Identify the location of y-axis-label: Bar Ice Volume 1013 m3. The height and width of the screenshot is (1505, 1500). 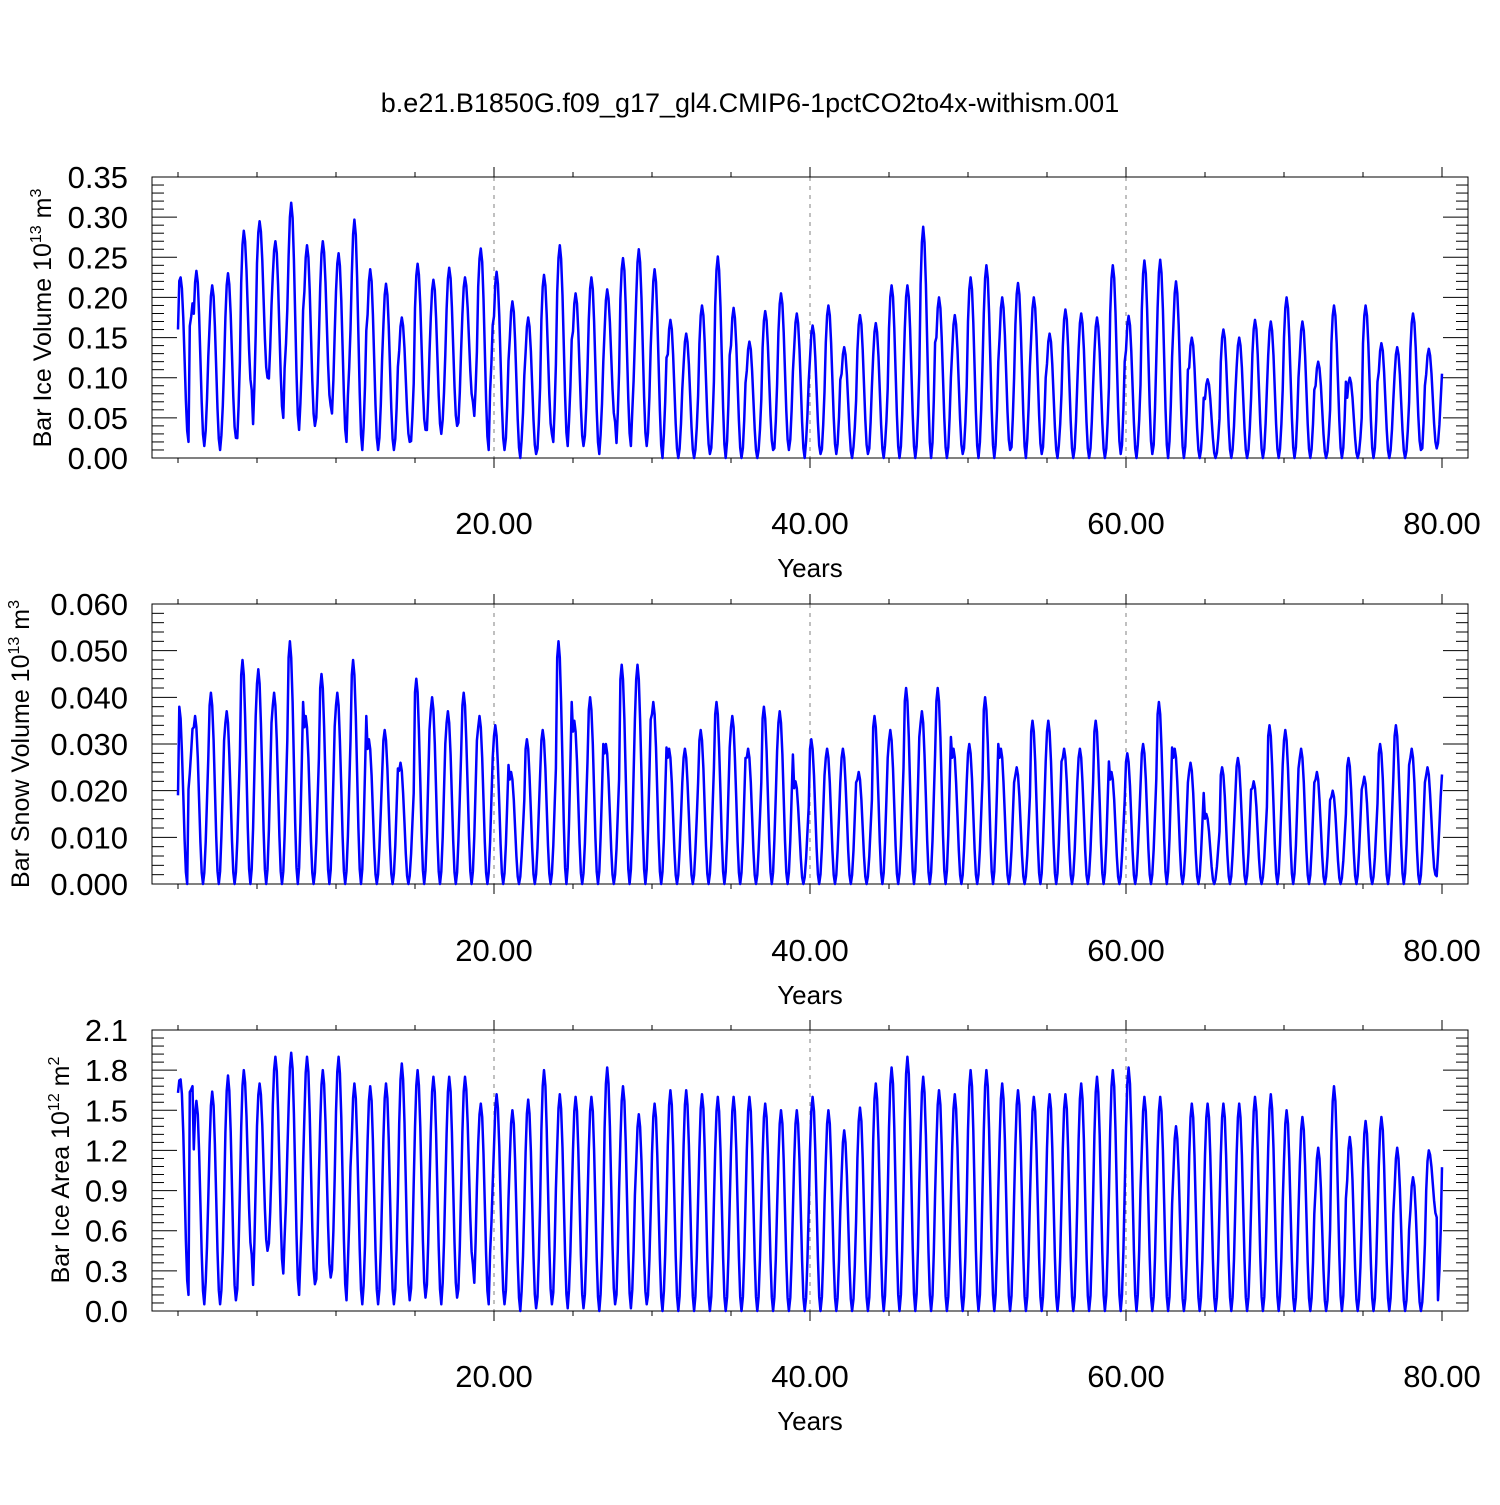
(42, 318).